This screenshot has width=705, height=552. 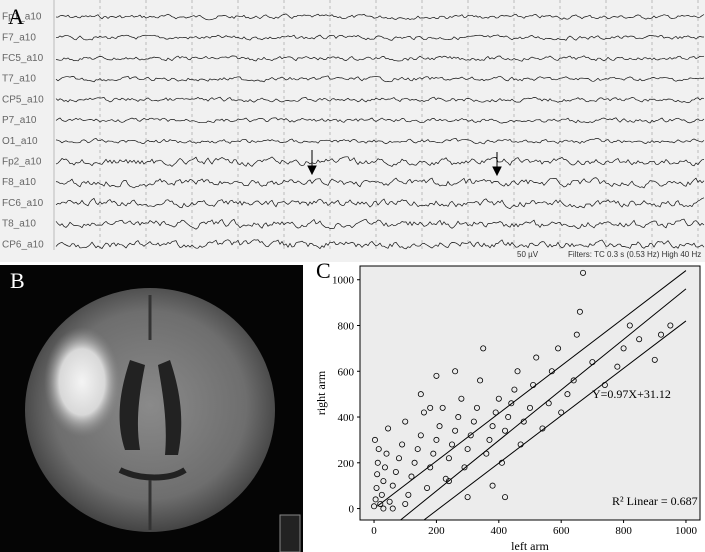 I want to click on y-tick-label: 200, so click(x=346, y=464).